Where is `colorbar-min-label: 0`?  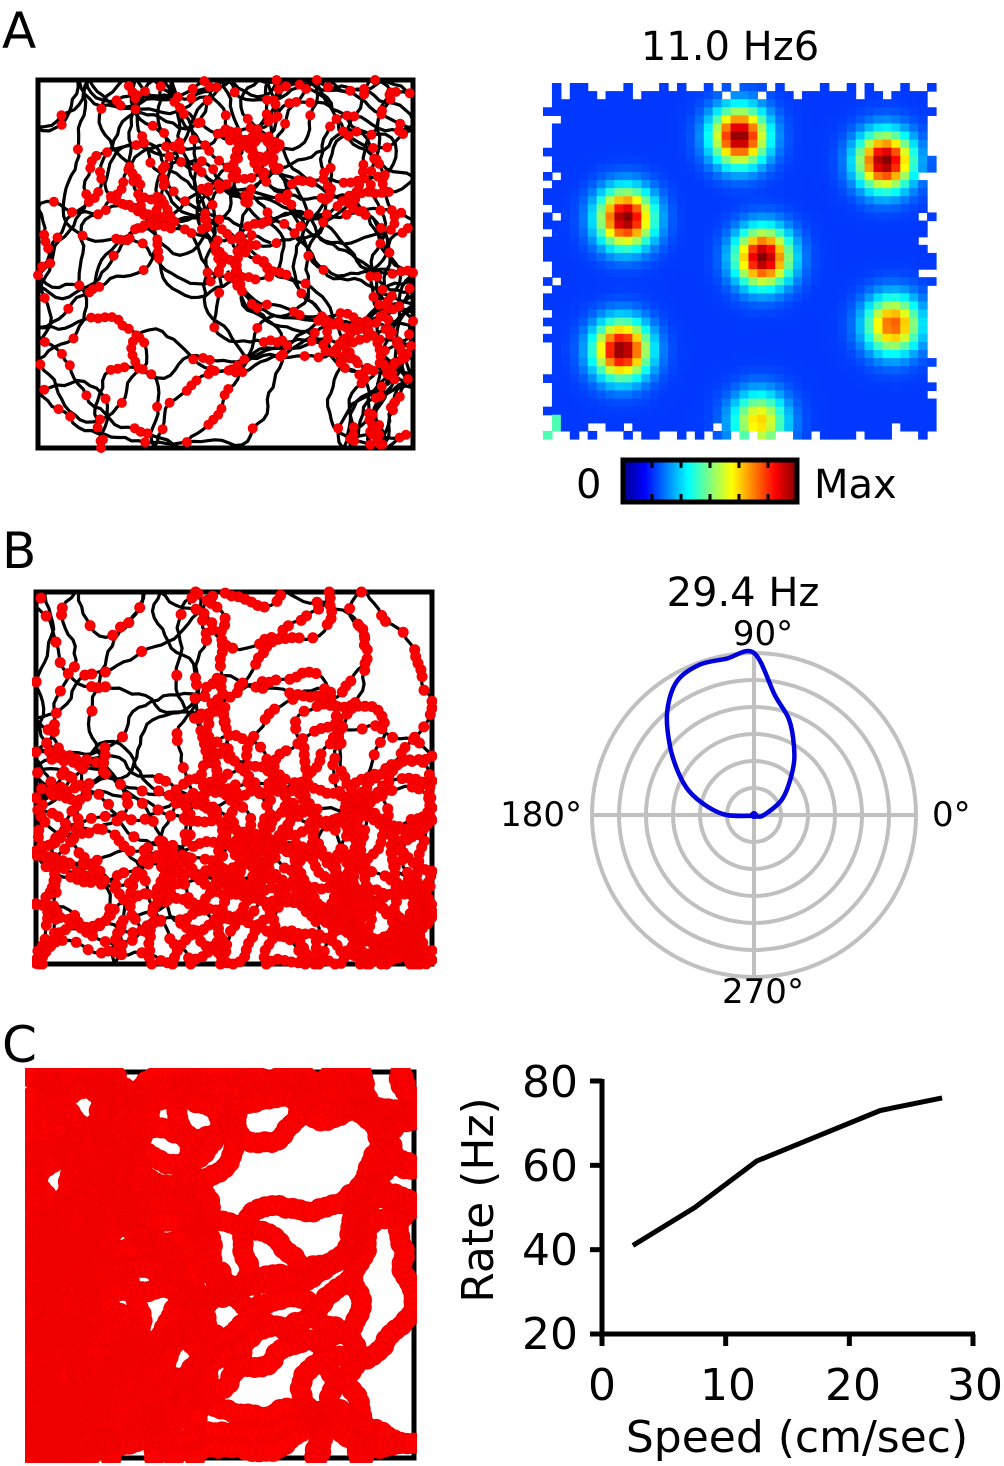 colorbar-min-label: 0 is located at coordinates (588, 485).